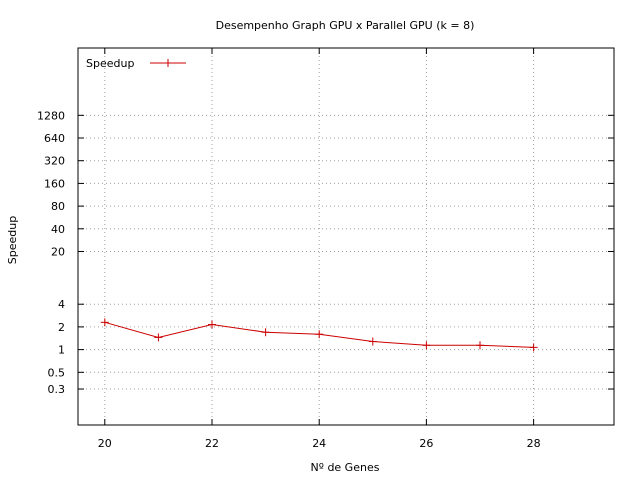  I want to click on y-tick-label: 0.3, so click(57, 389).